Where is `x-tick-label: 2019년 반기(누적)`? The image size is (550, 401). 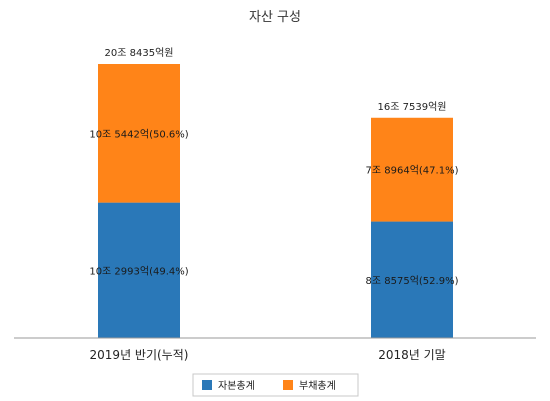
x-tick-label: 2019년 반기(누적) is located at coordinates (139, 355).